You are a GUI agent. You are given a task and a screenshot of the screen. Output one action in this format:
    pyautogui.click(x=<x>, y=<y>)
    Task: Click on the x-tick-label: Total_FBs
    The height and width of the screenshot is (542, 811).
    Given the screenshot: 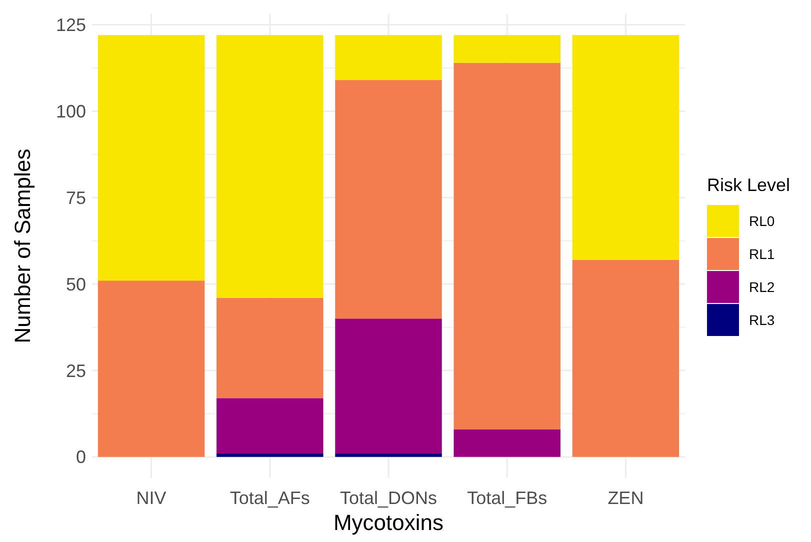 What is the action you would take?
    pyautogui.click(x=507, y=498)
    